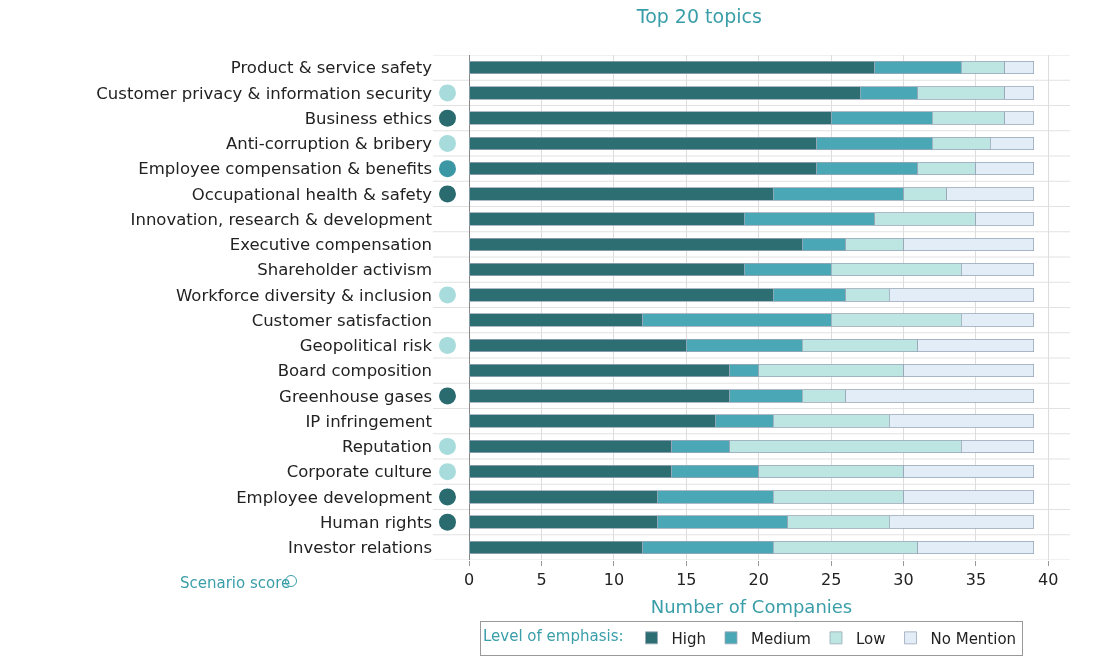 This screenshot has width=1110, height=670. What do you see at coordinates (1048, 580) in the screenshot?
I see `x-tick-label: 40` at bounding box center [1048, 580].